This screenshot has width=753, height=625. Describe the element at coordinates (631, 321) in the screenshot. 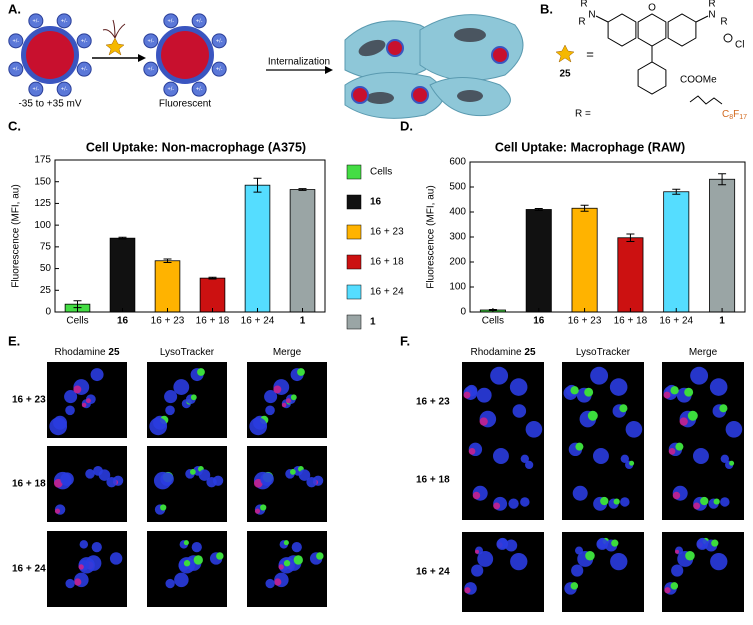

I see `x-tick-label: 16 + 18` at that location.